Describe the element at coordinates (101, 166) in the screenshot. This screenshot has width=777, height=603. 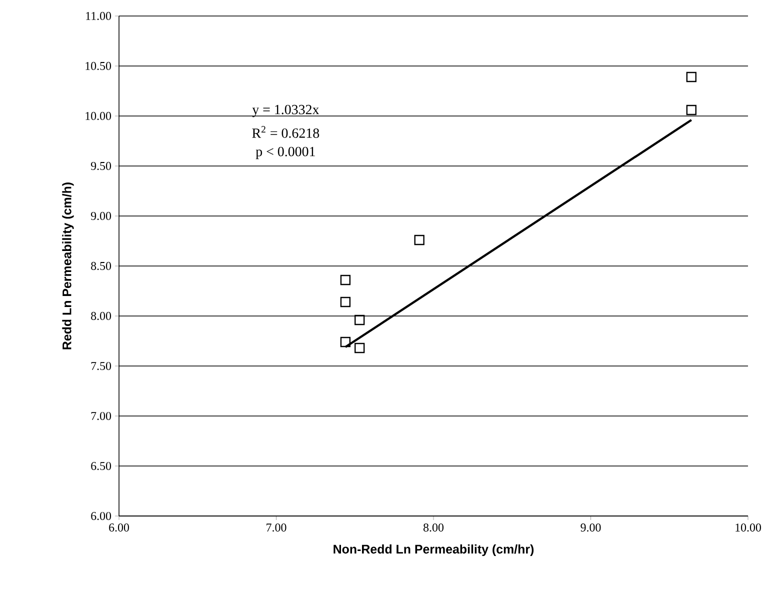
I see `y-tick-label: 9.50` at that location.